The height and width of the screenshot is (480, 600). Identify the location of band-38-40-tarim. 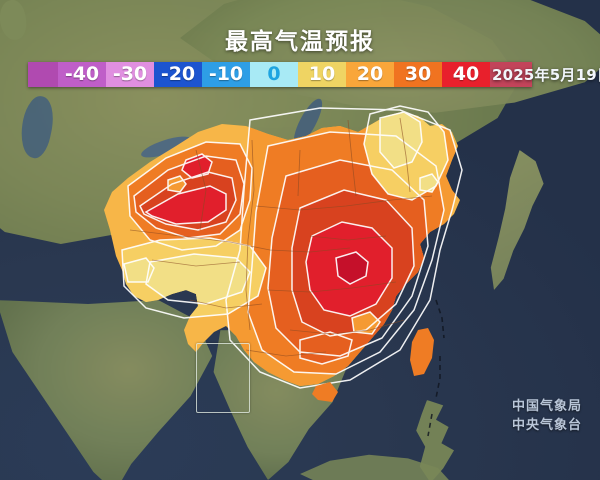
(186, 205).